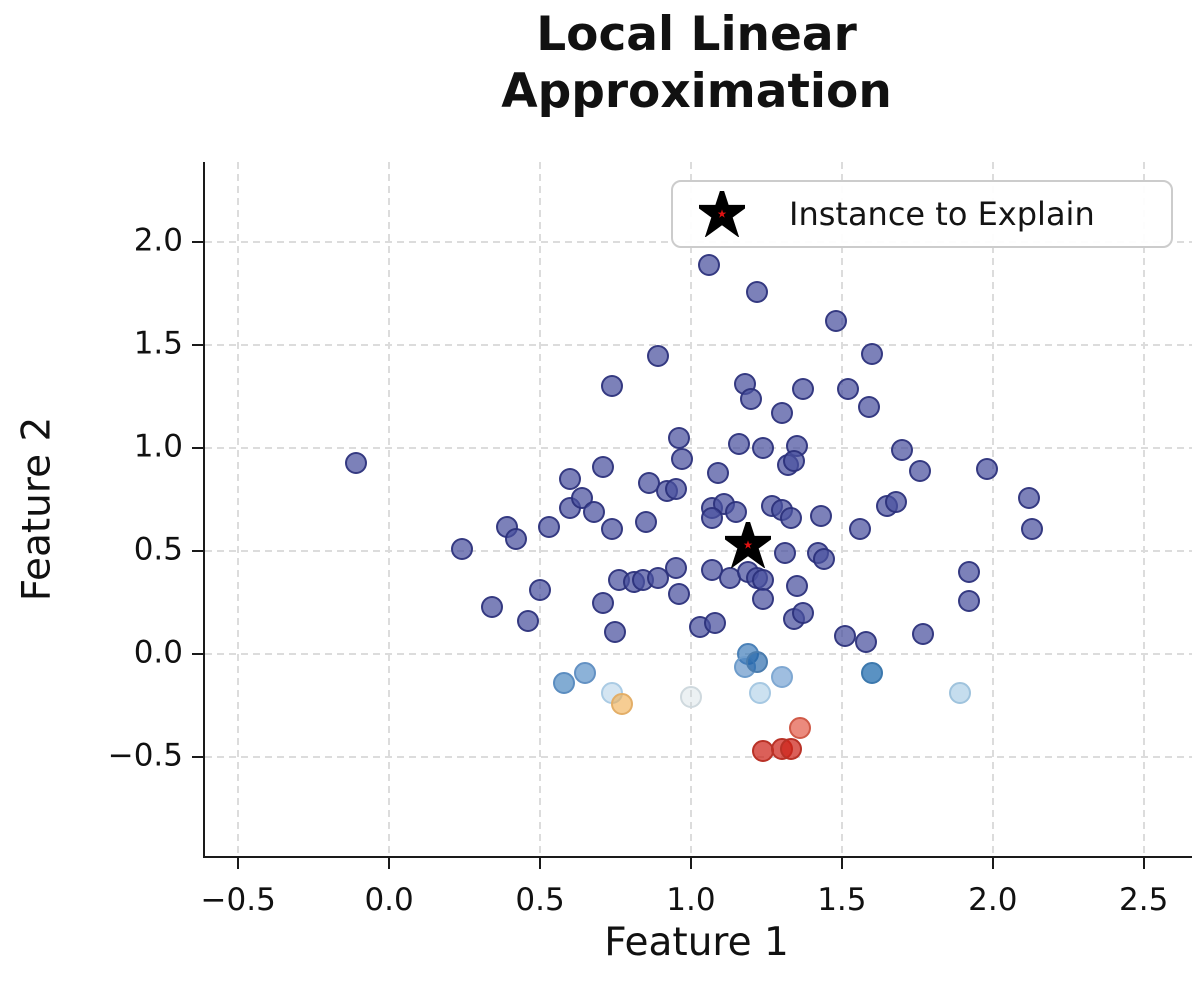  I want to click on x-tick-label: 1.5, so click(842, 900).